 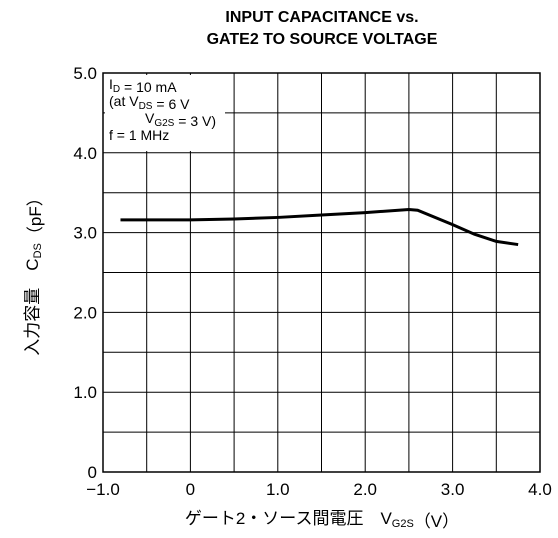 What do you see at coordinates (103, 489) in the screenshot?
I see `x-tick-label: −1.0` at bounding box center [103, 489].